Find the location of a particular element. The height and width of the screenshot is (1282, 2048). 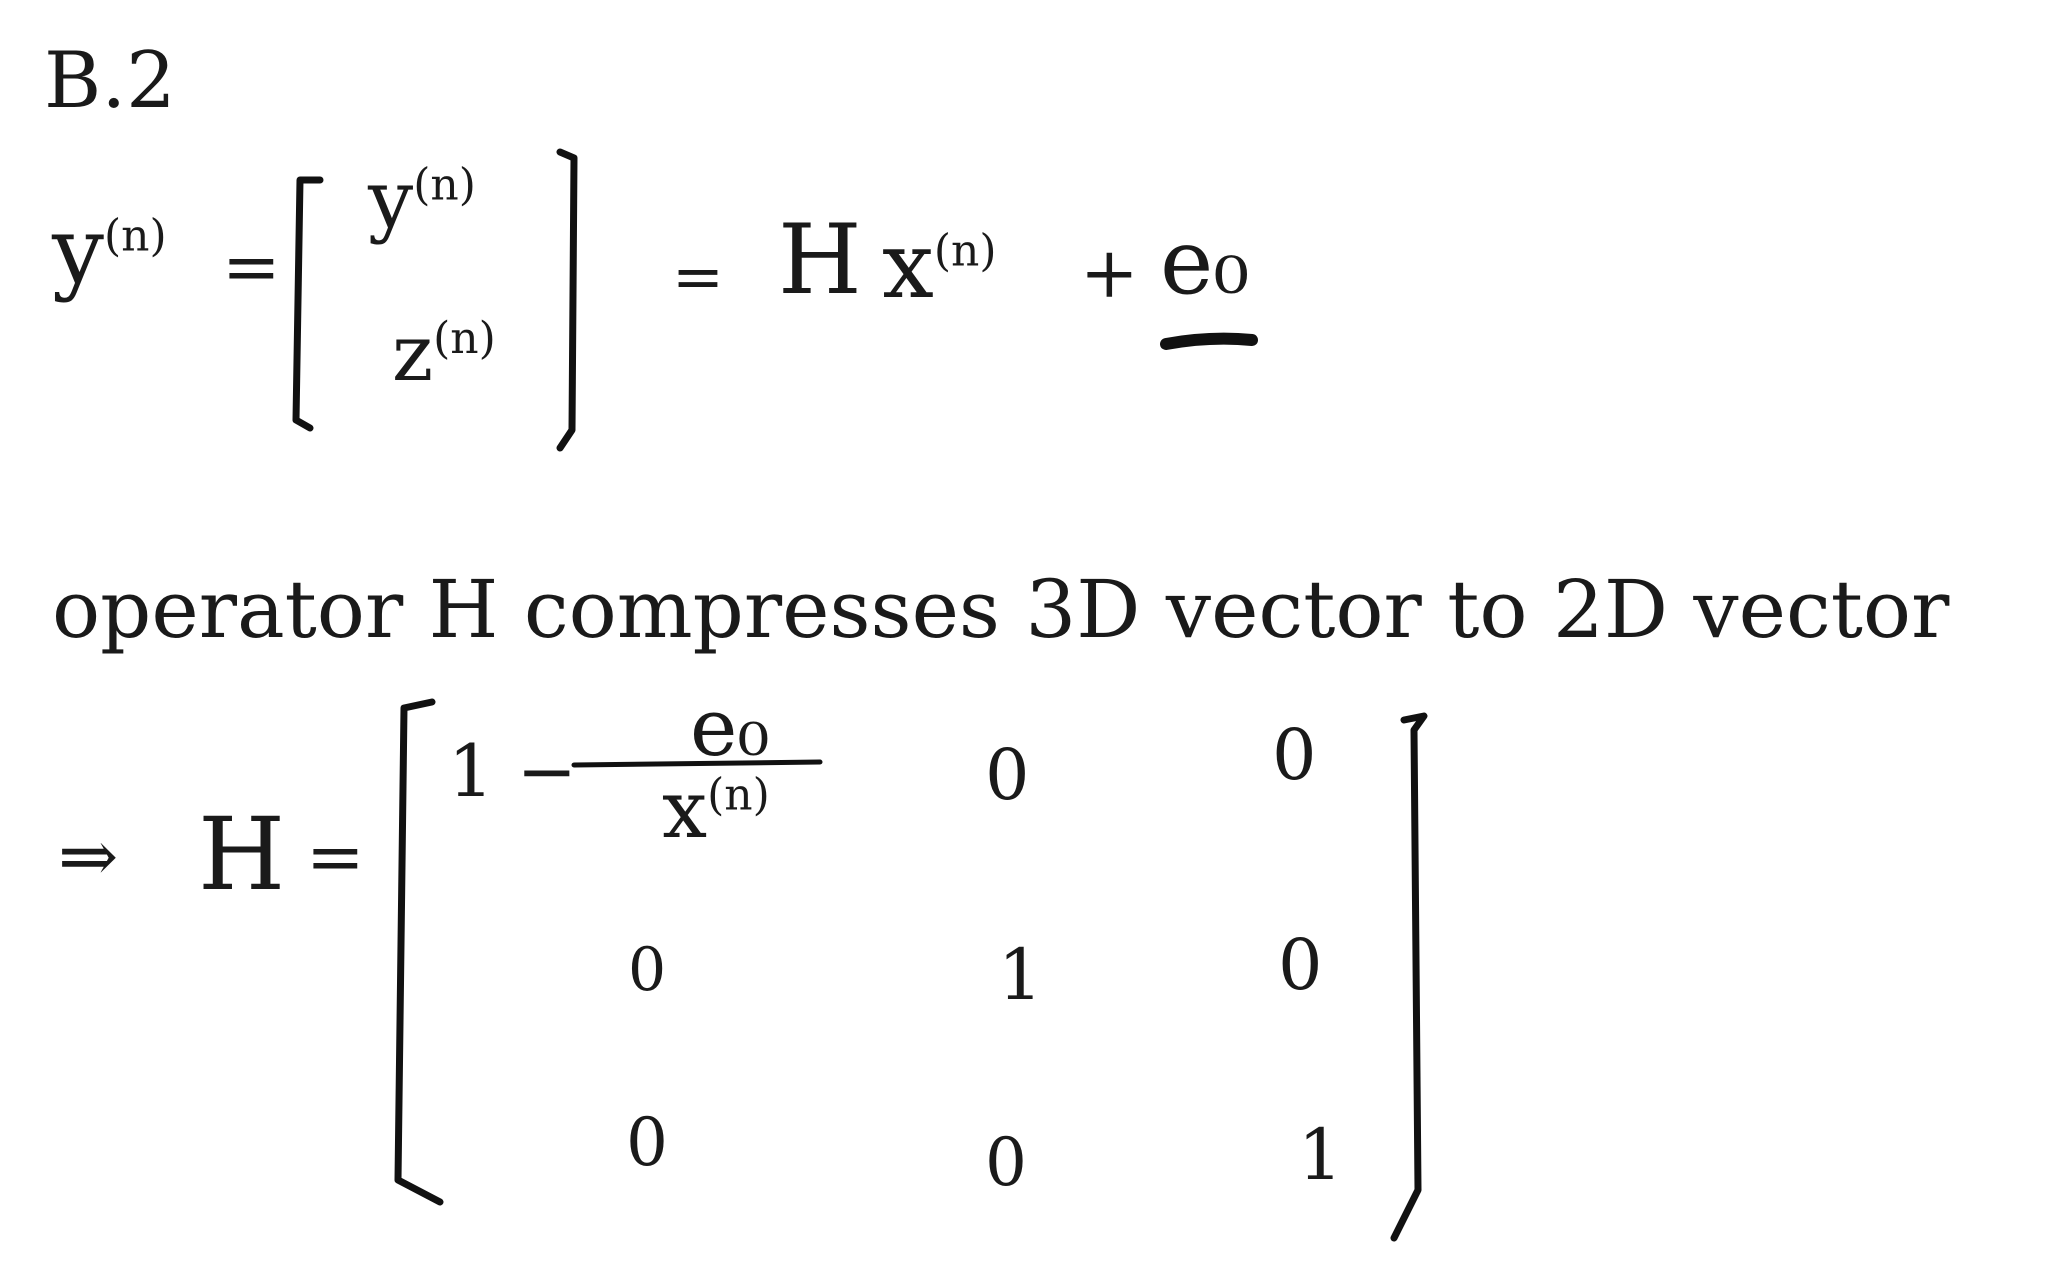

matrix-r1c1-denominator-symbol: x is located at coordinates (685, 809).